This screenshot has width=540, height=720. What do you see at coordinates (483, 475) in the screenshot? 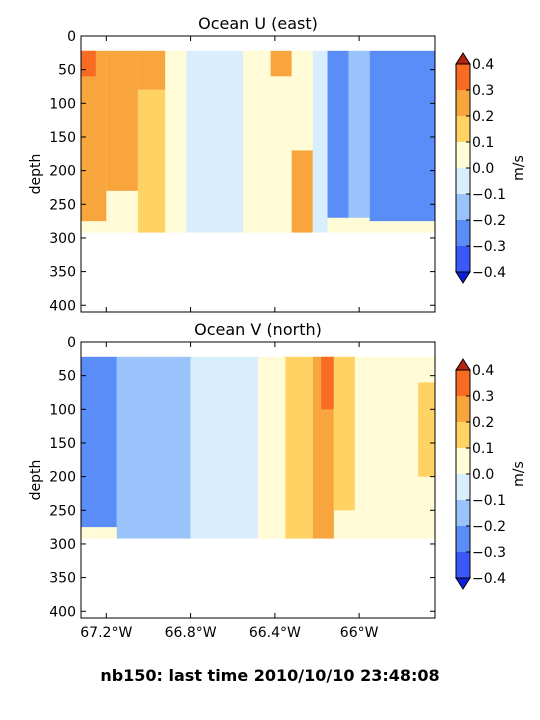
I see `colorbar-tick-label: 0.0` at bounding box center [483, 475].